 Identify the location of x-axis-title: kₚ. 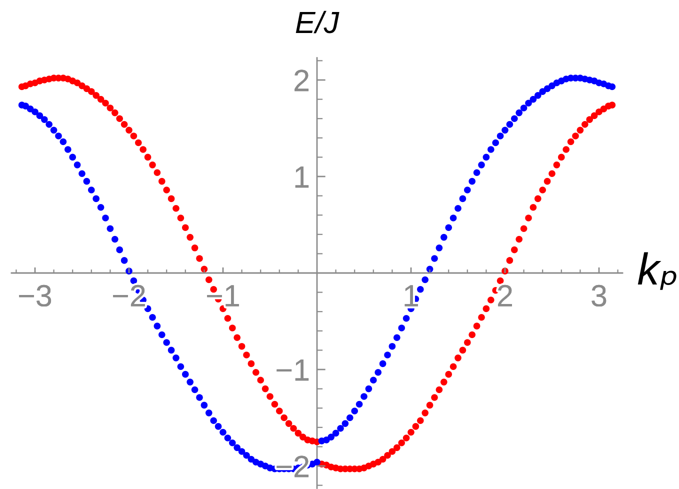
(657, 271).